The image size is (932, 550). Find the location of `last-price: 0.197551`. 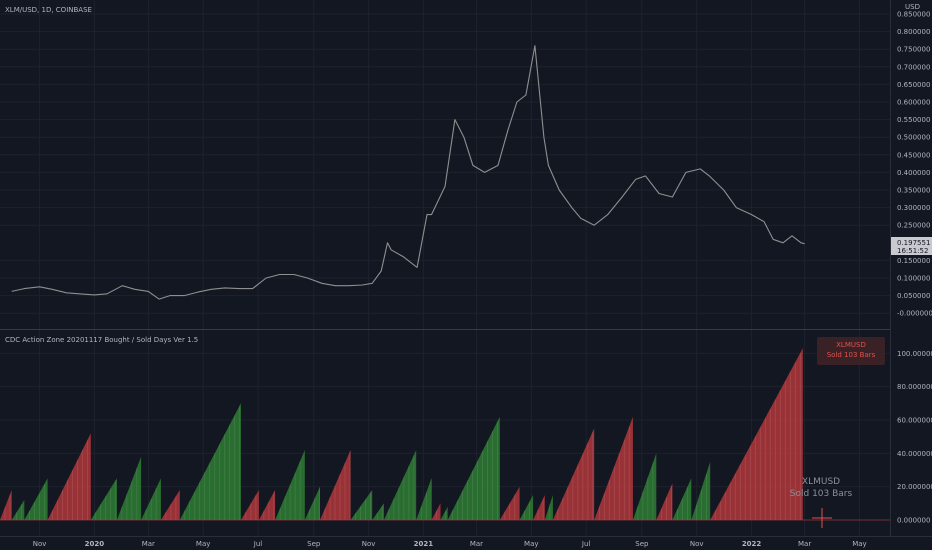

last-price: 0.197551 is located at coordinates (913, 243).